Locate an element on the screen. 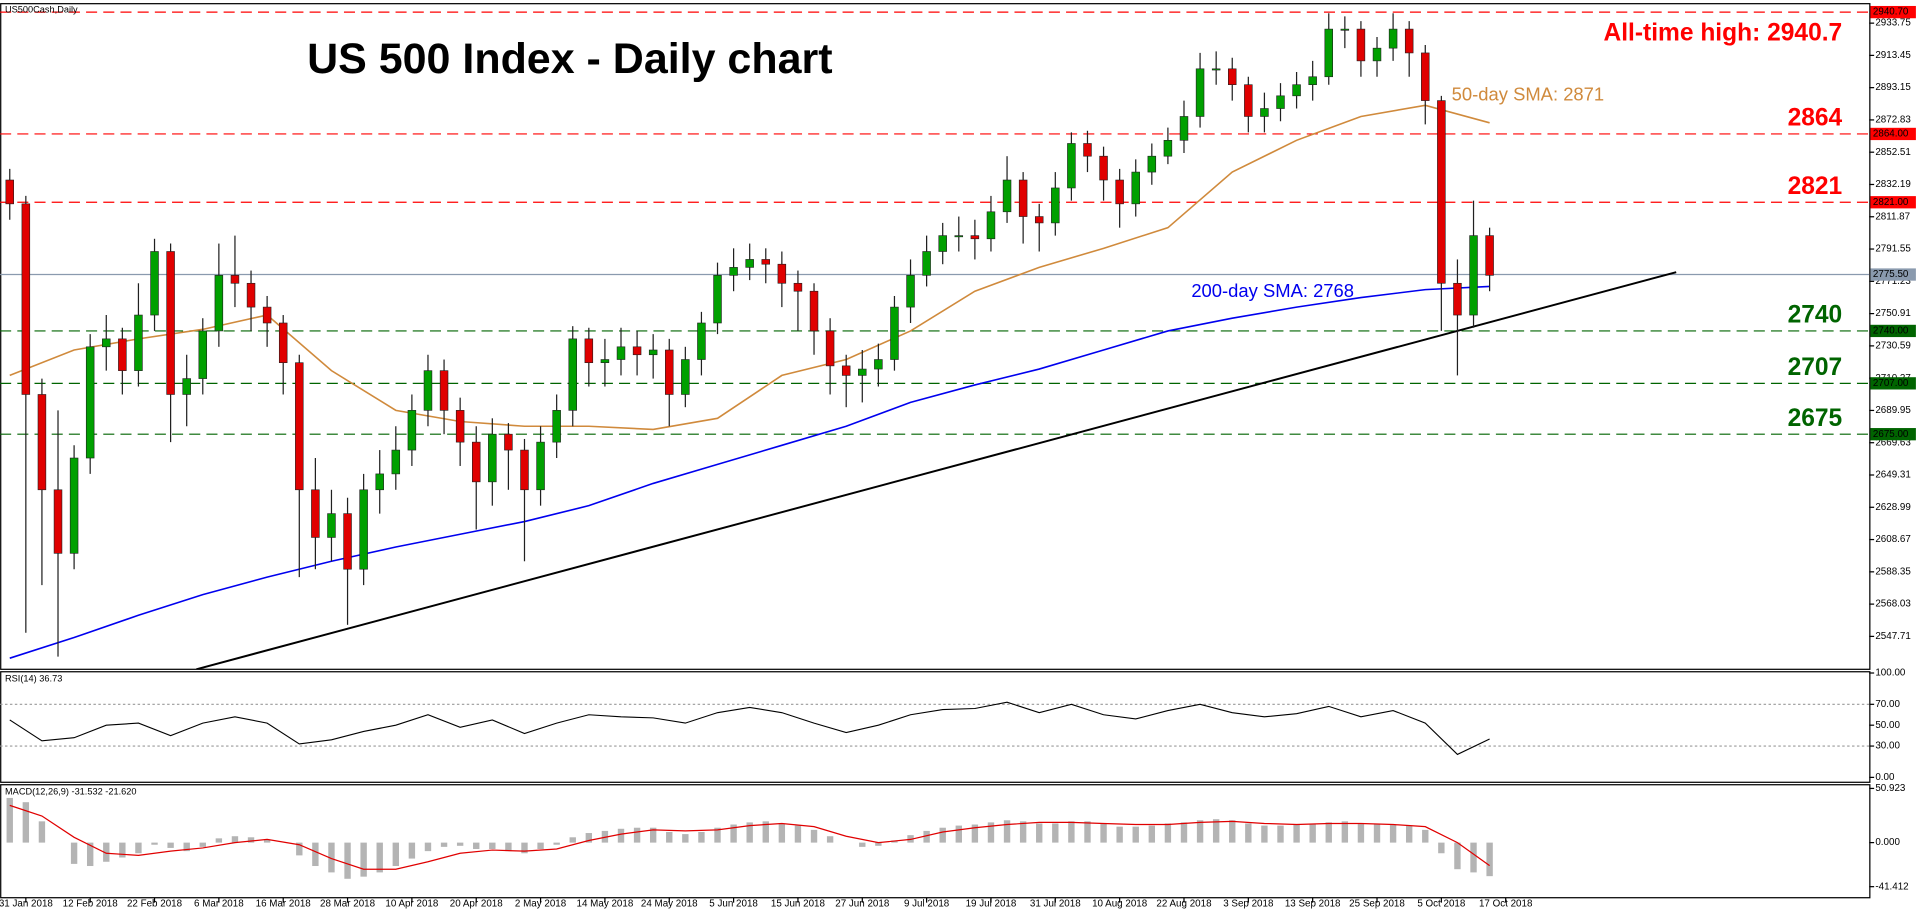  y-tick-label: 2750.91 is located at coordinates (1892, 313).